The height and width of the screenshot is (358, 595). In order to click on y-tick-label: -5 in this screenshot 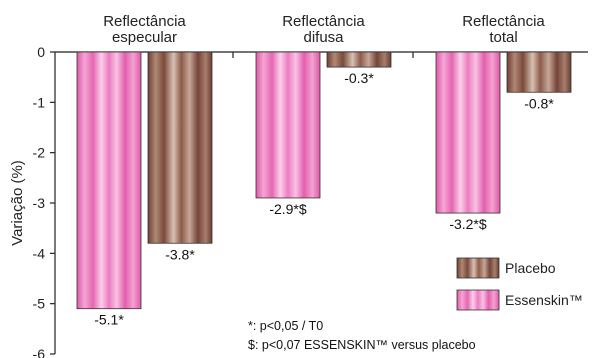, I will do `click(39, 304)`.